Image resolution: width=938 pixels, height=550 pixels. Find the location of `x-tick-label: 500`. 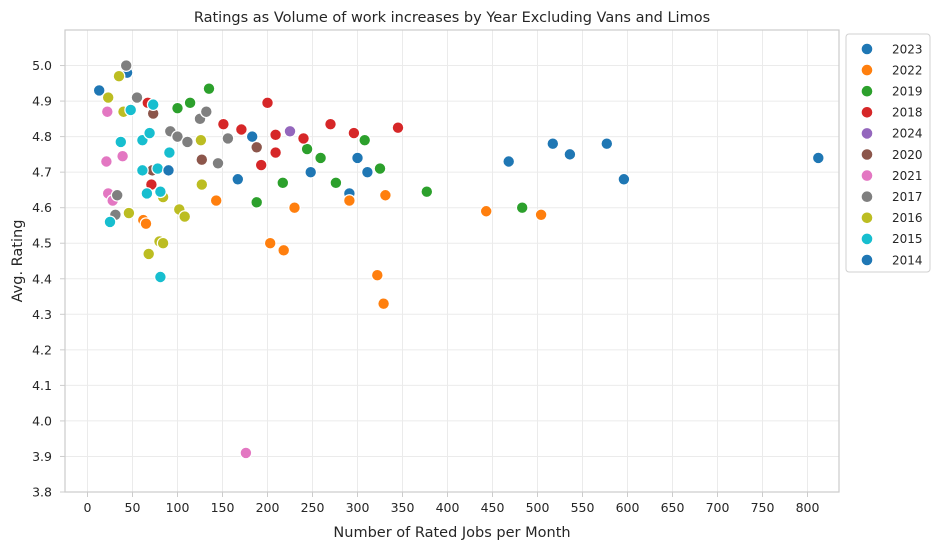

x-tick-label: 500 is located at coordinates (538, 507).